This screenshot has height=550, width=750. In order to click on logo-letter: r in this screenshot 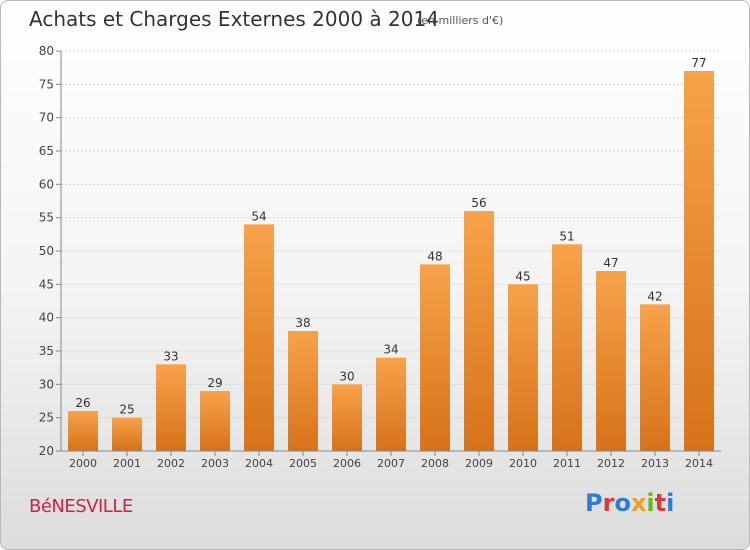, I will do `click(608, 503)`.